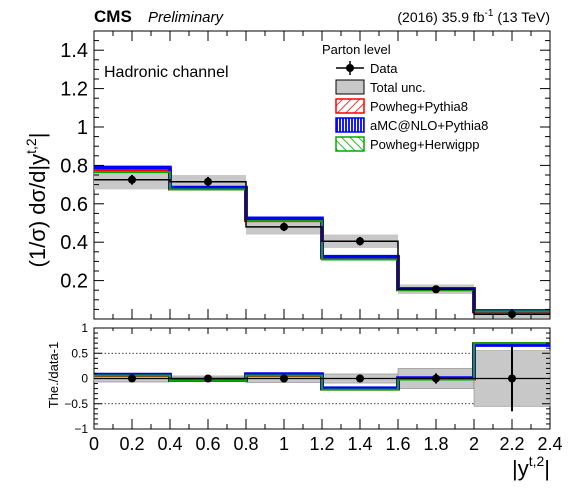 The height and width of the screenshot is (492, 580). Describe the element at coordinates (245, 444) in the screenshot. I see `x-tick-label: 0.8` at that location.